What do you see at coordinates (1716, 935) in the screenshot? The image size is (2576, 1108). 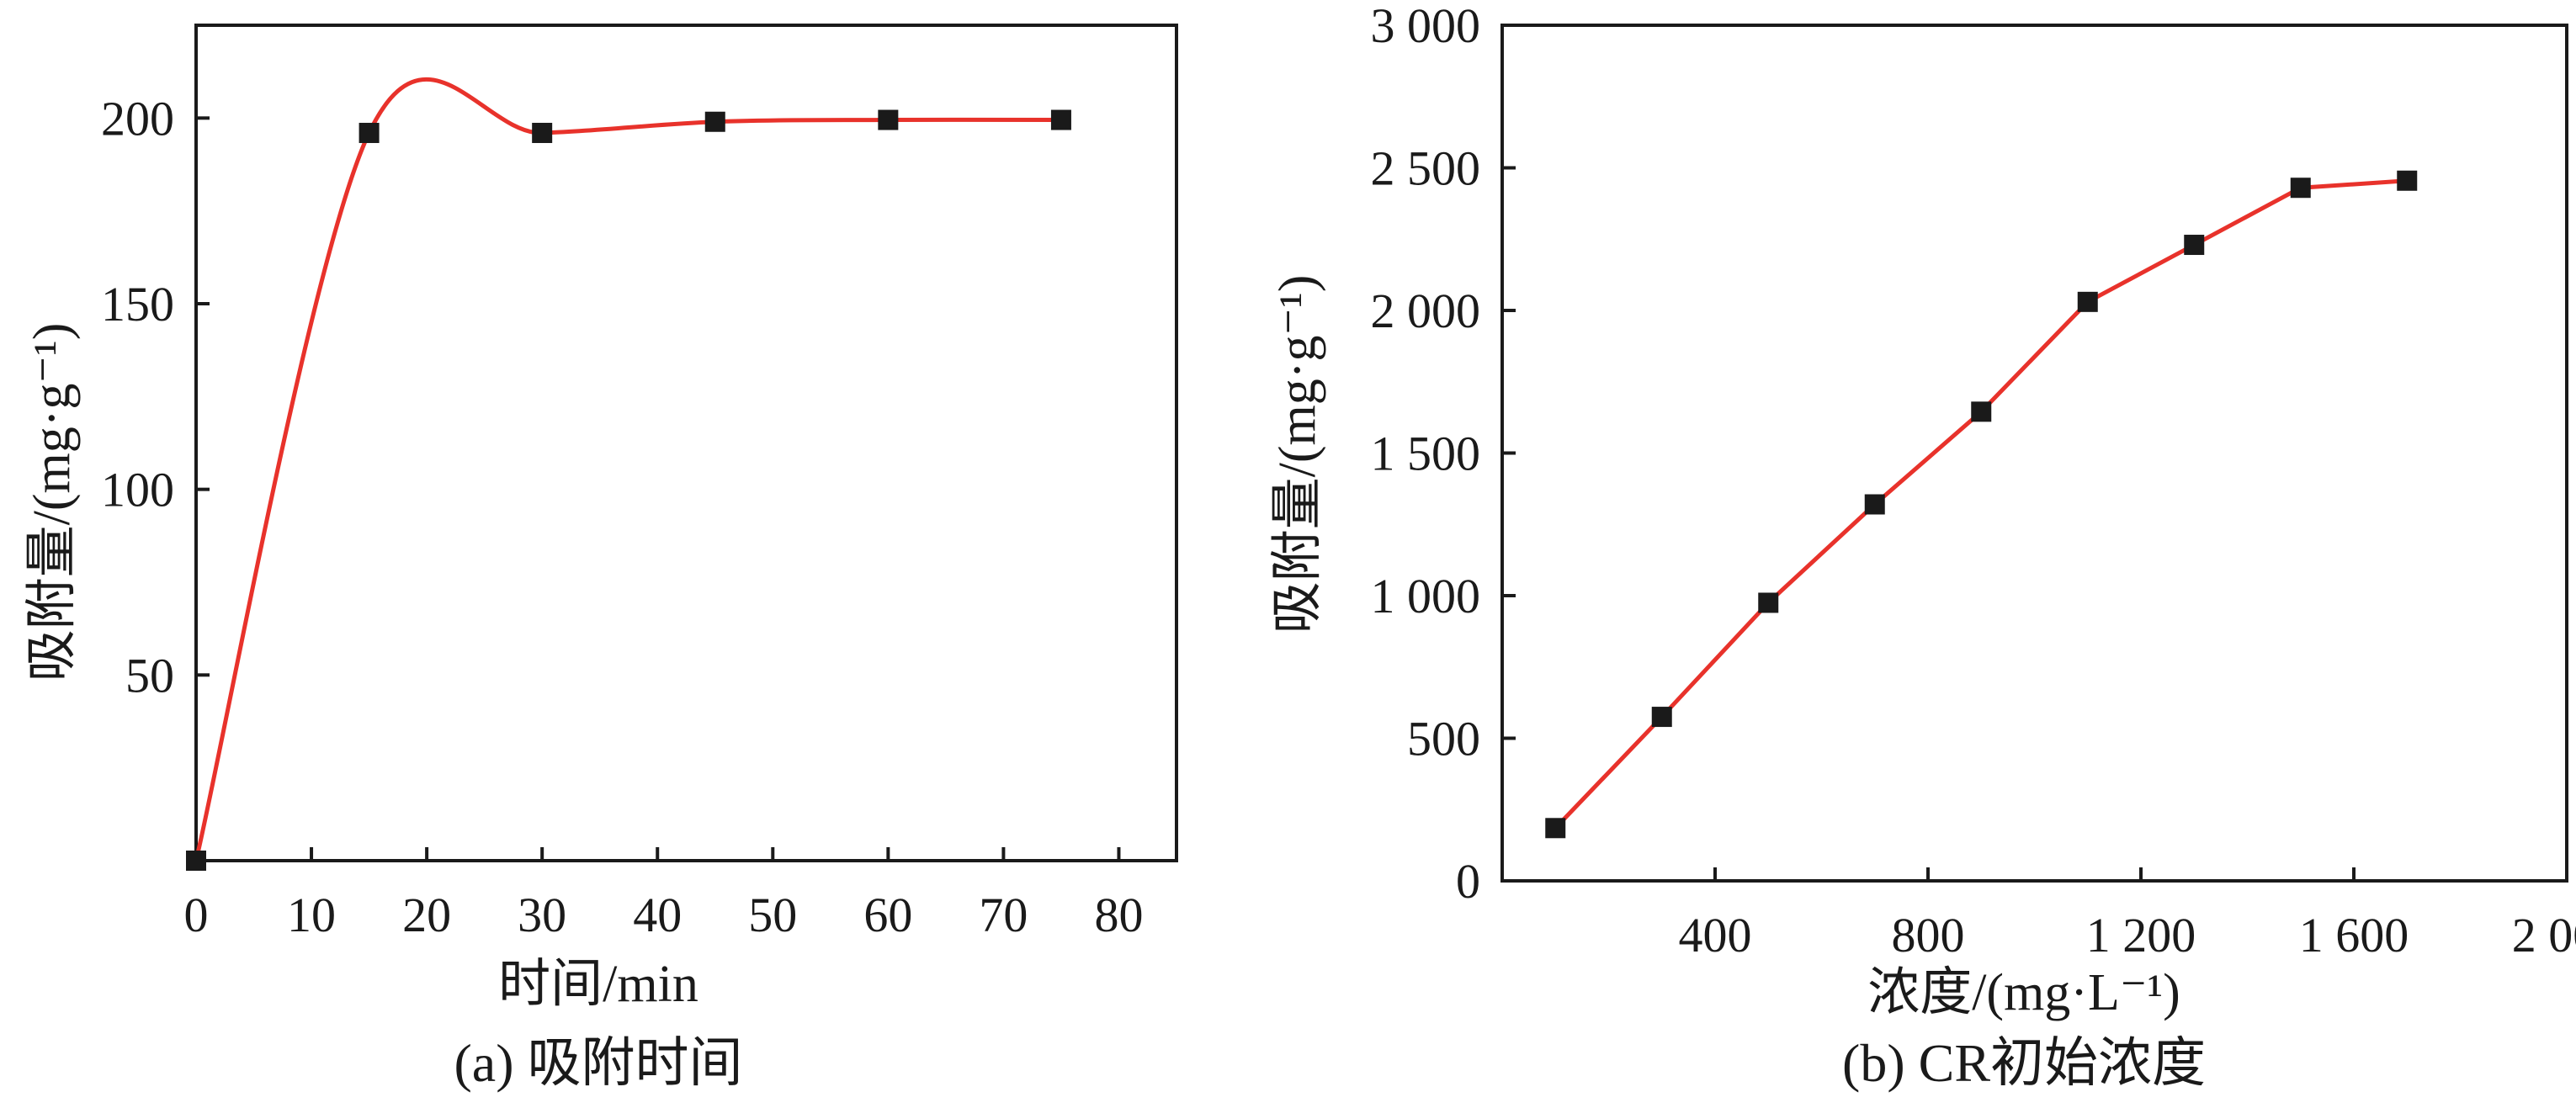 I see `b-xtick-label: 400` at bounding box center [1716, 935].